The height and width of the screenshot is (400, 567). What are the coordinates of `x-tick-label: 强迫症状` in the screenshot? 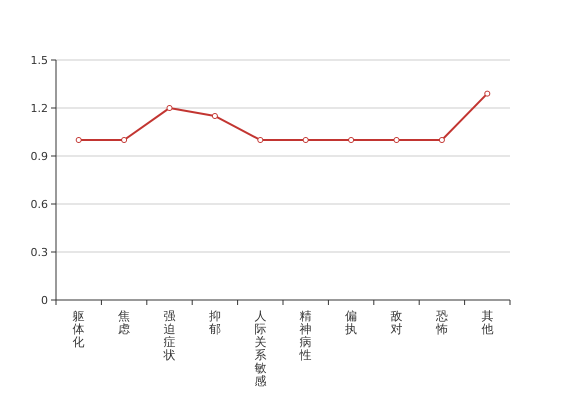 It's located at (169, 335).